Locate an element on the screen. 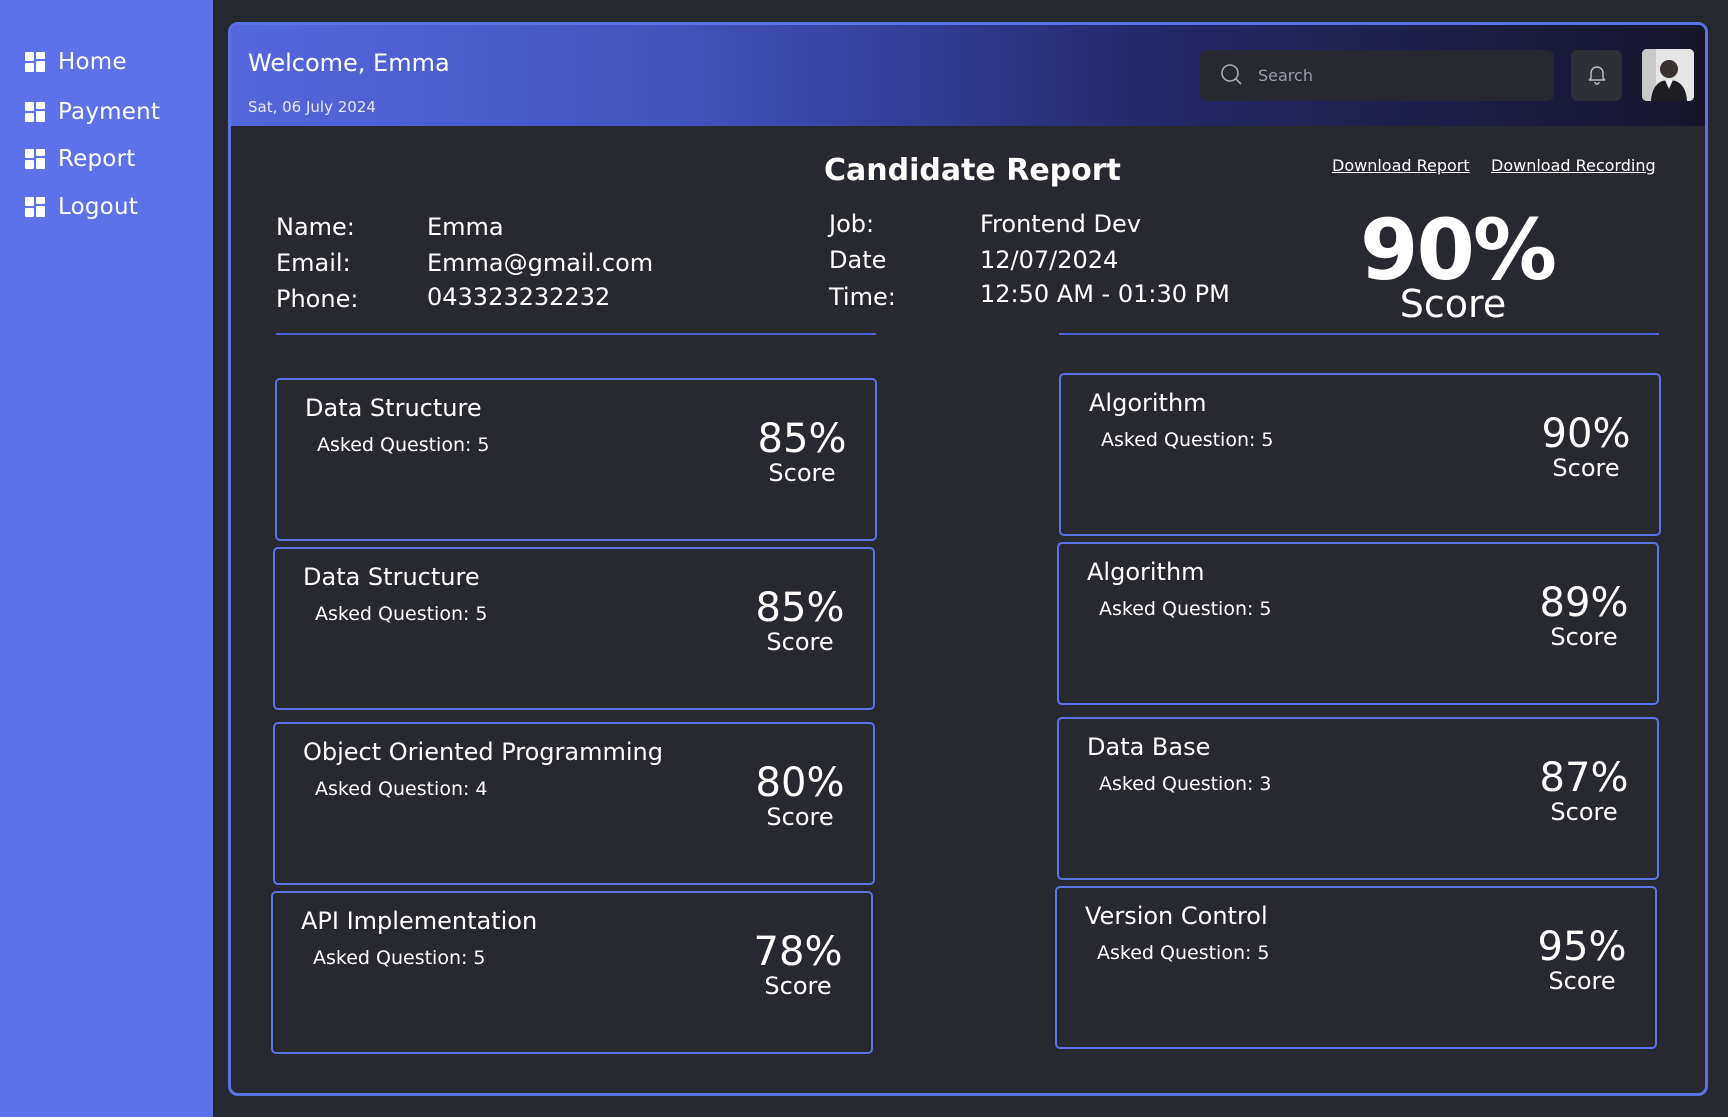 The width and height of the screenshot is (1728, 1117). candidate-name: Emma is located at coordinates (465, 227).